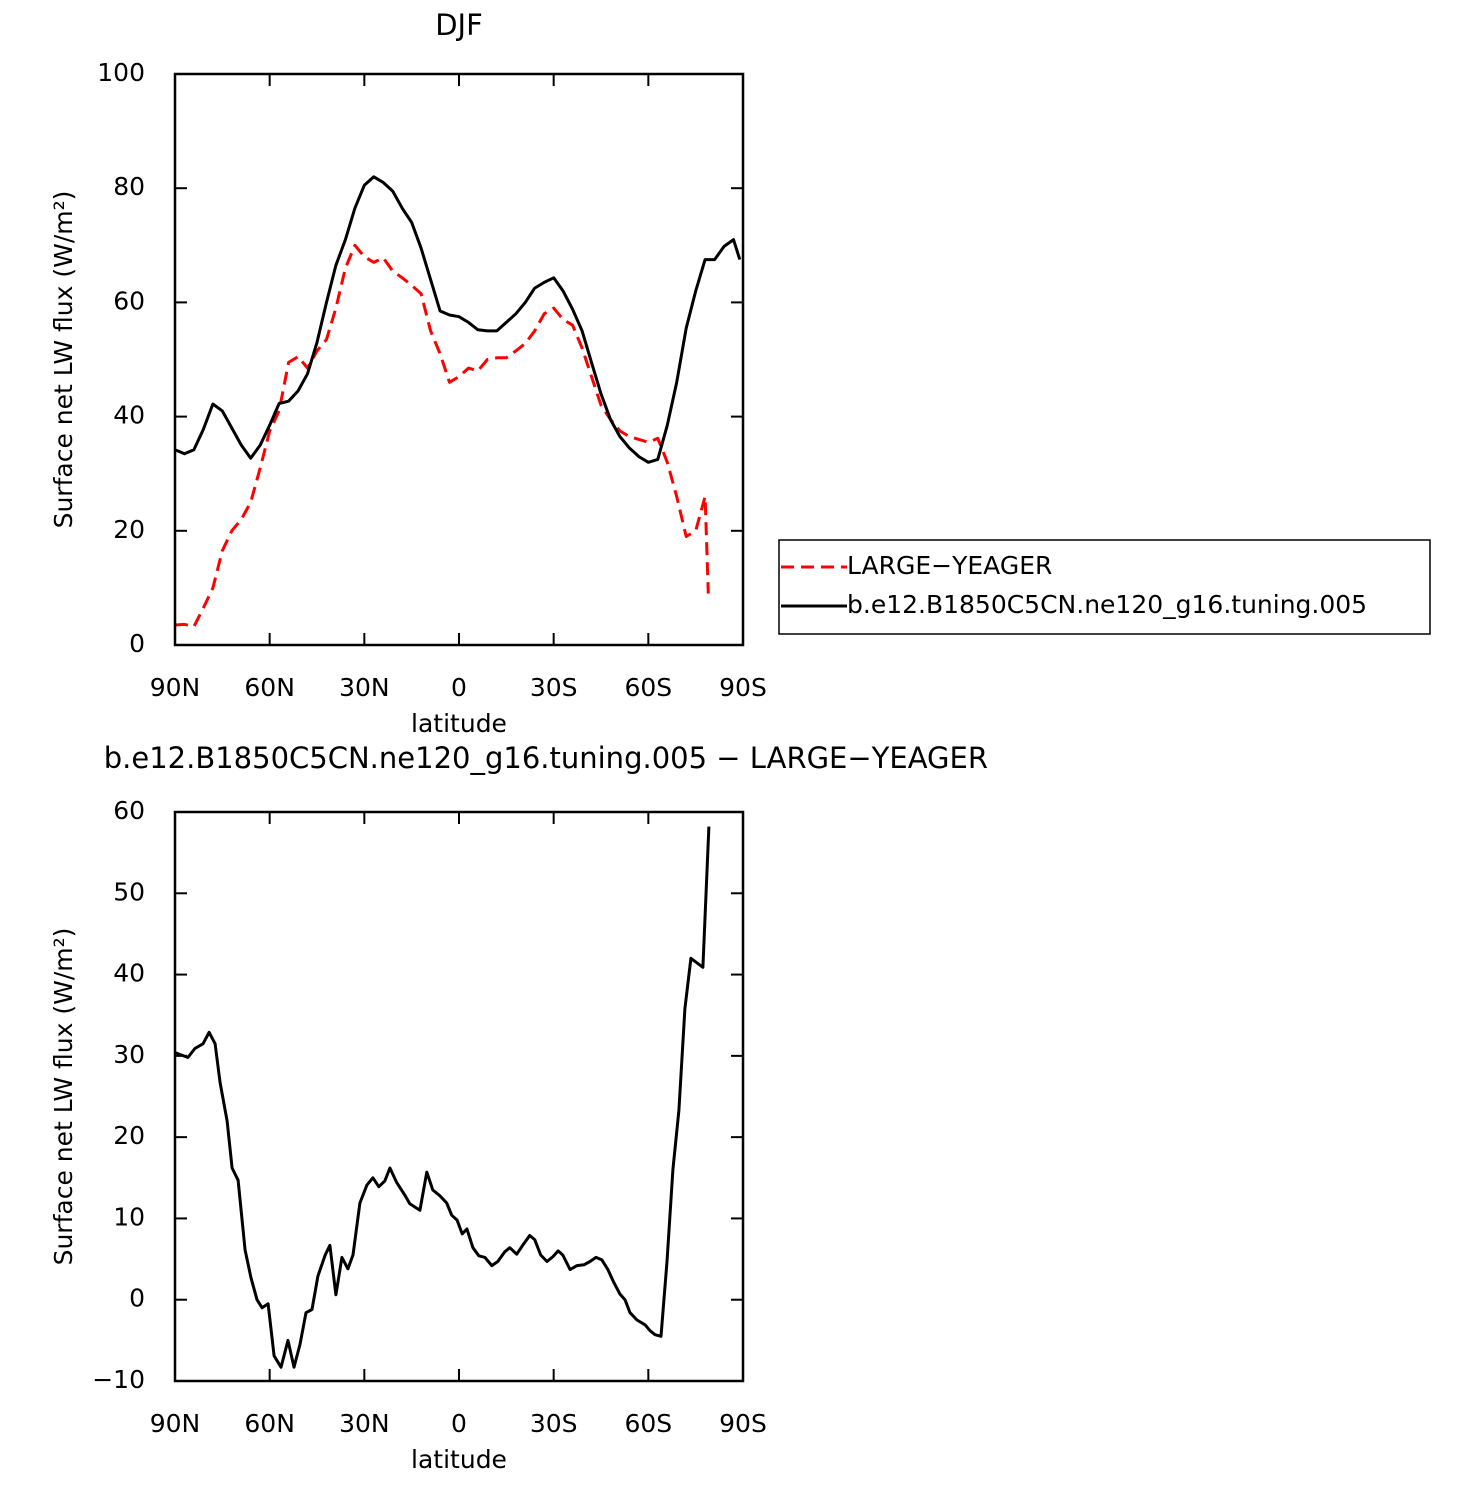 The image size is (1483, 1485). What do you see at coordinates (949, 565) in the screenshot?
I see `legend-label: LARGE−YEAGER` at bounding box center [949, 565].